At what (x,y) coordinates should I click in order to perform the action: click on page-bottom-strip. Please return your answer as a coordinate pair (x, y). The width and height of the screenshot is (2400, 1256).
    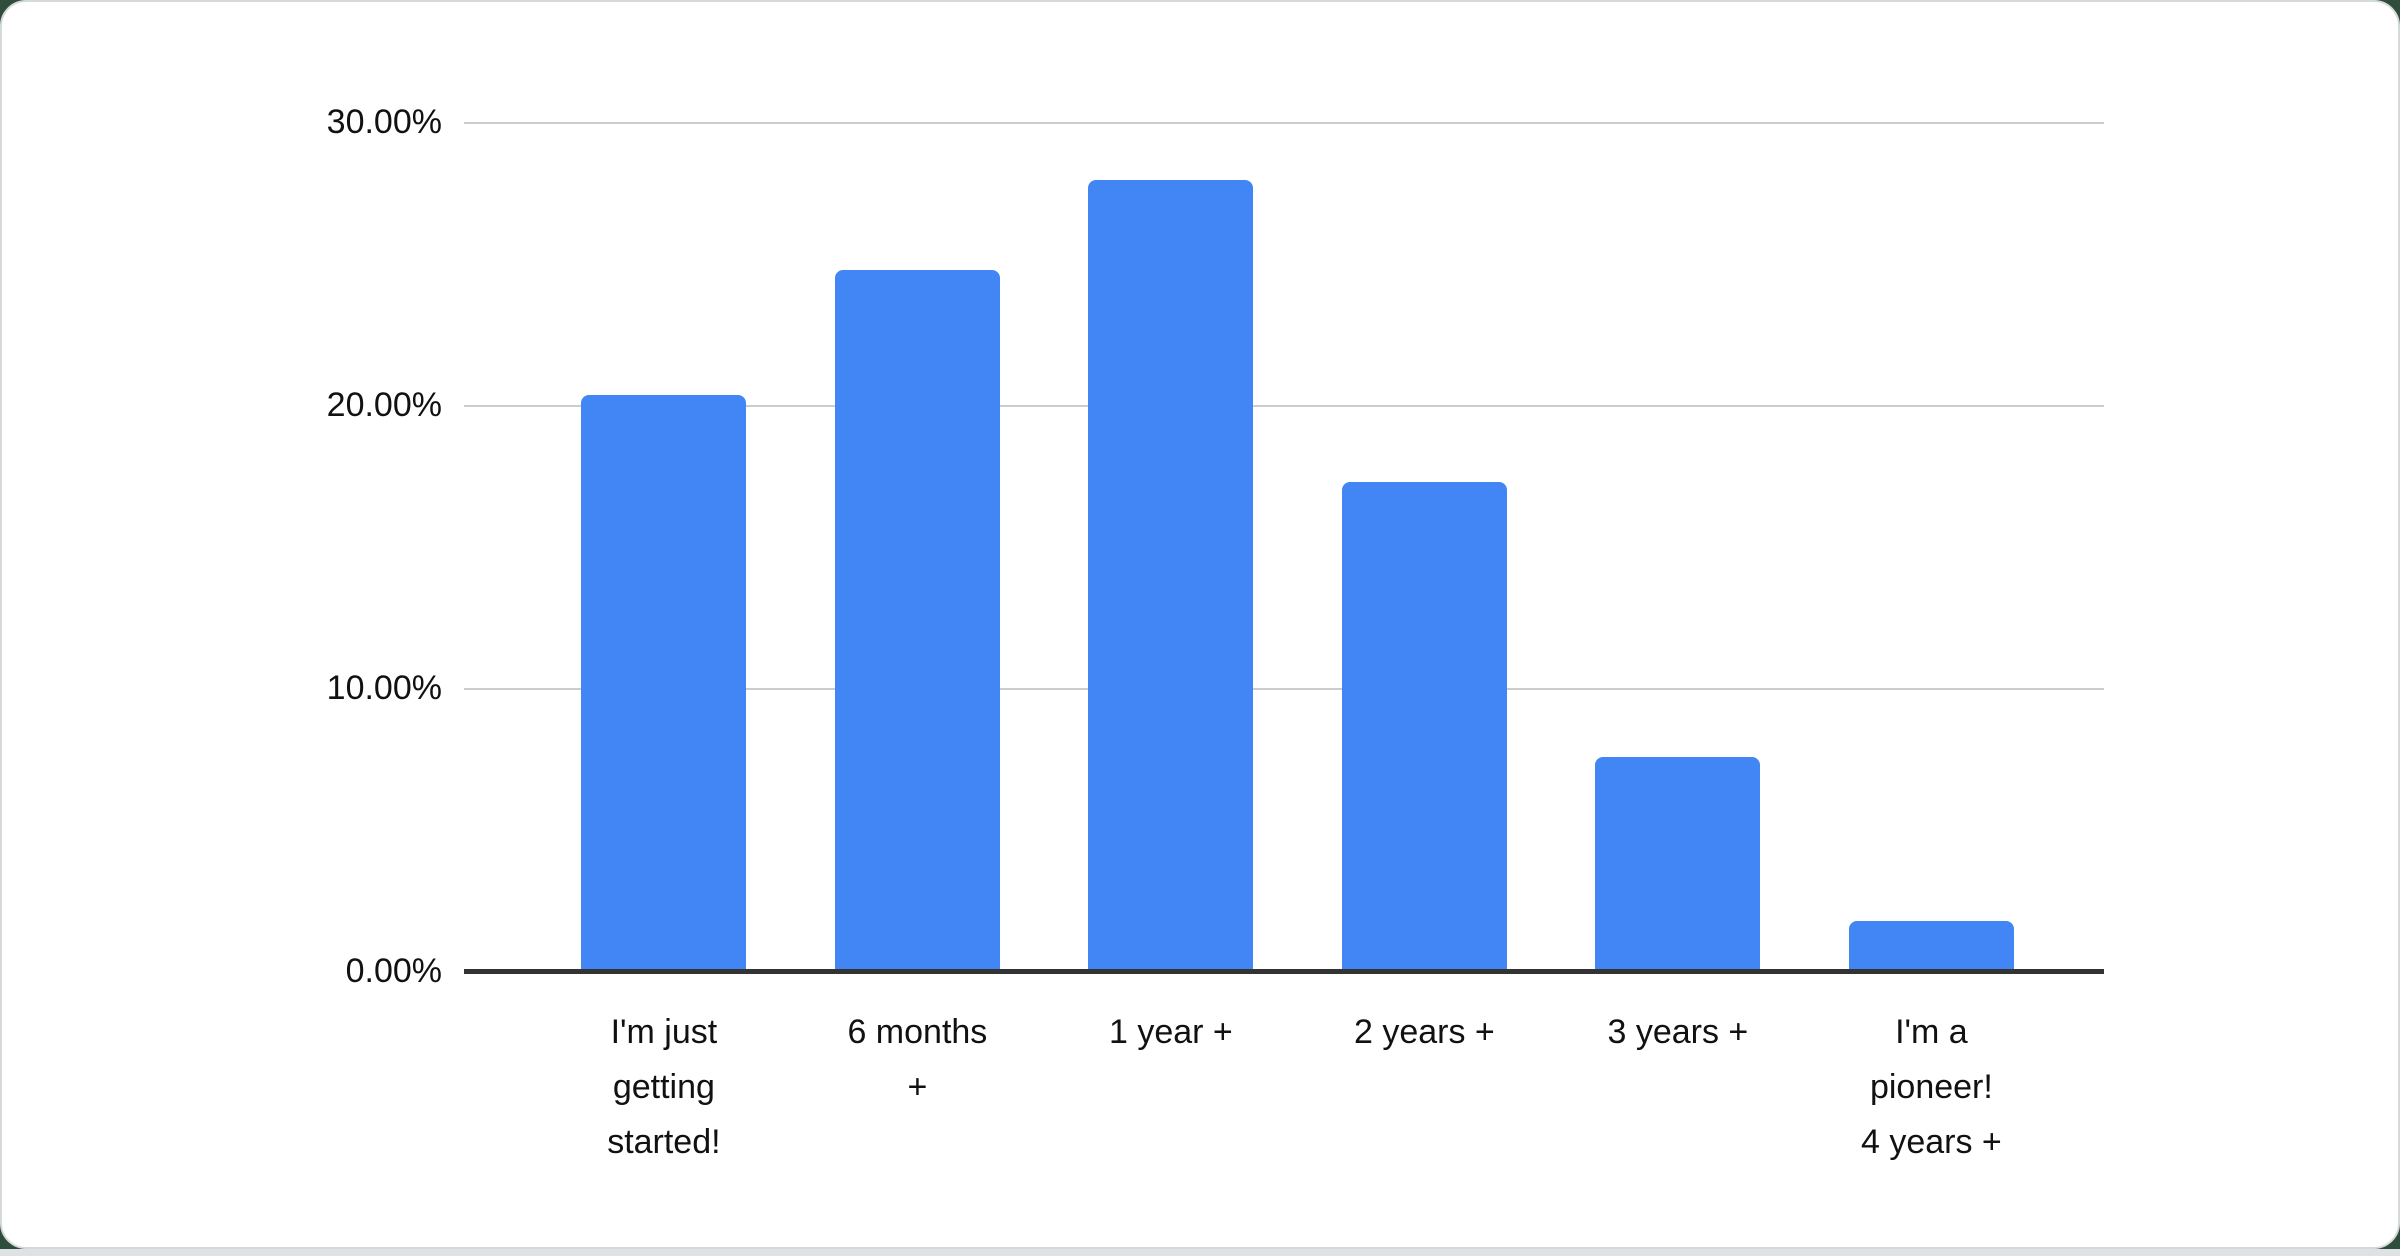
    Looking at the image, I should click on (1200, 1252).